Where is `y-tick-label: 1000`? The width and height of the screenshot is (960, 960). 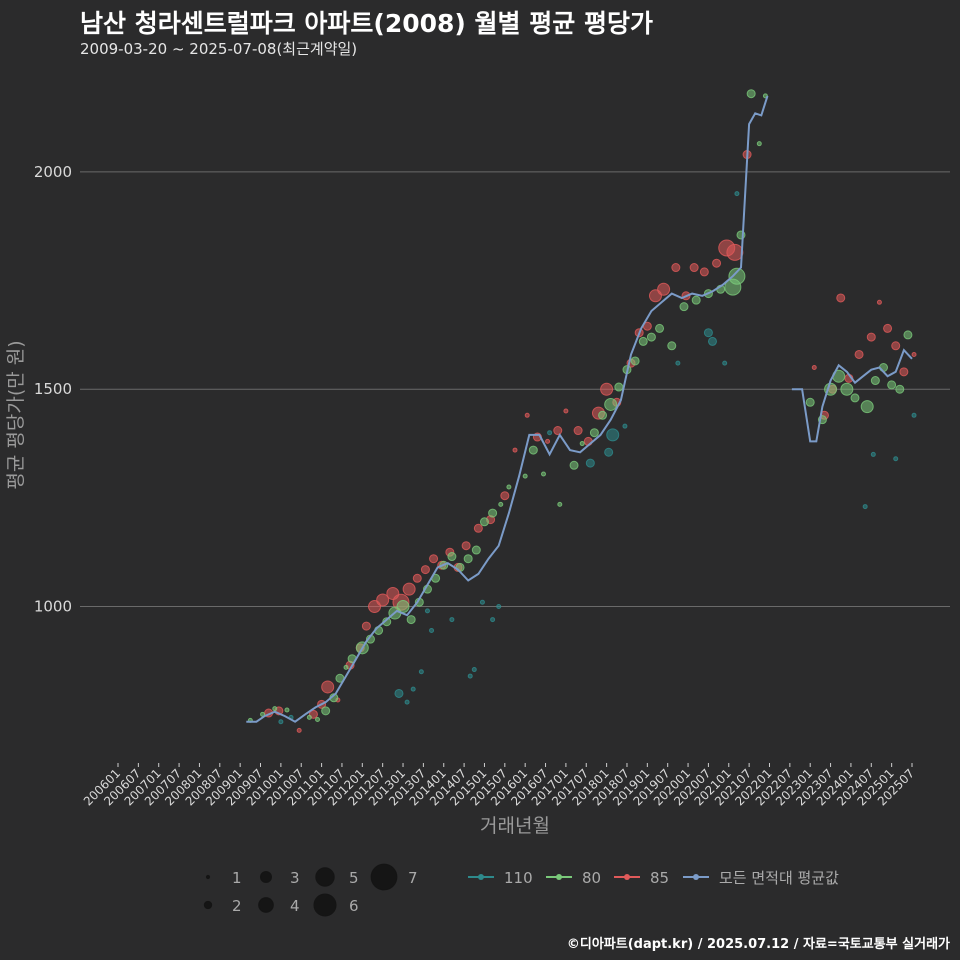
y-tick-label: 1000 is located at coordinates (53, 607).